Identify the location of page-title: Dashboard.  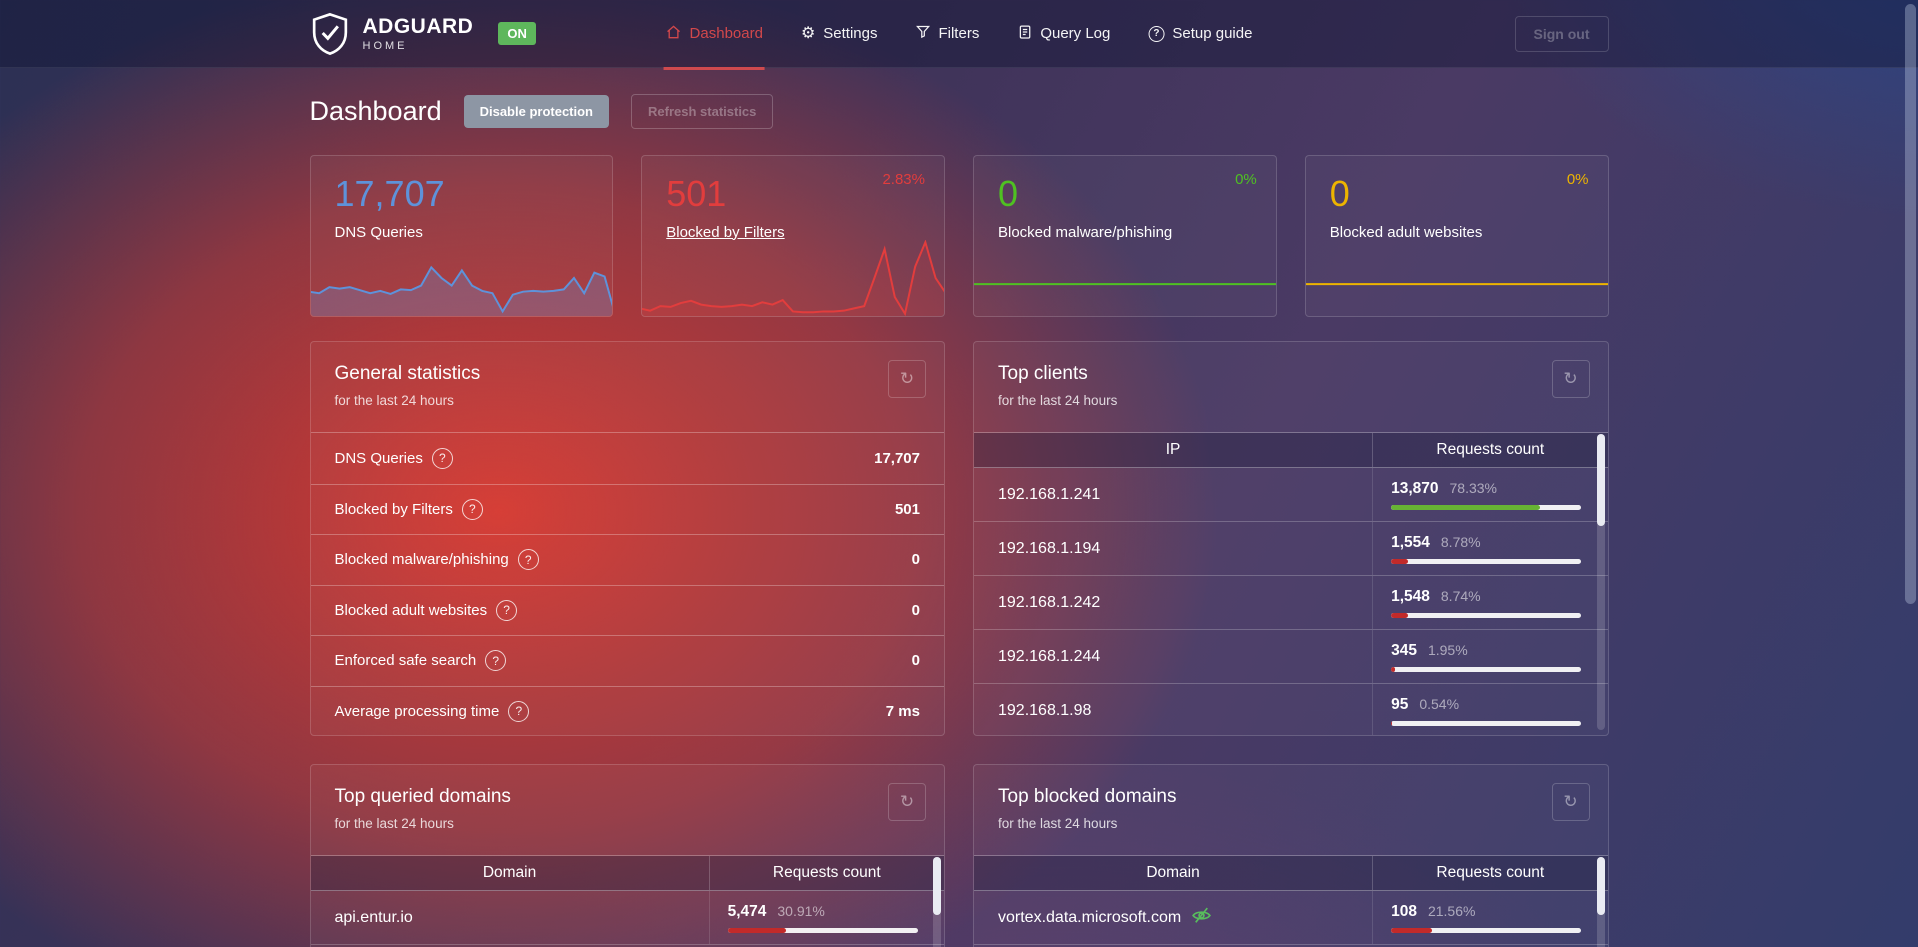
(375, 111).